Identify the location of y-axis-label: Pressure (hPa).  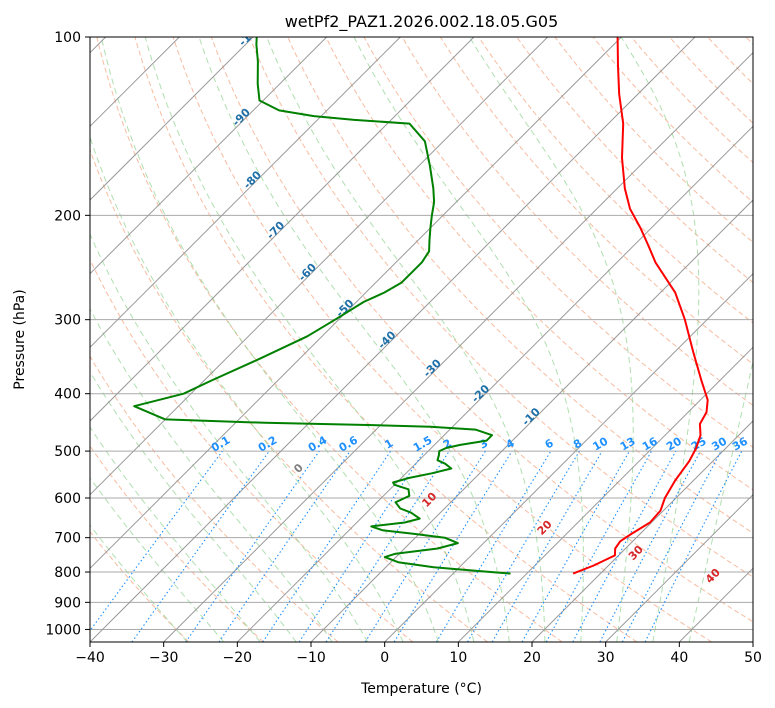
(20, 339).